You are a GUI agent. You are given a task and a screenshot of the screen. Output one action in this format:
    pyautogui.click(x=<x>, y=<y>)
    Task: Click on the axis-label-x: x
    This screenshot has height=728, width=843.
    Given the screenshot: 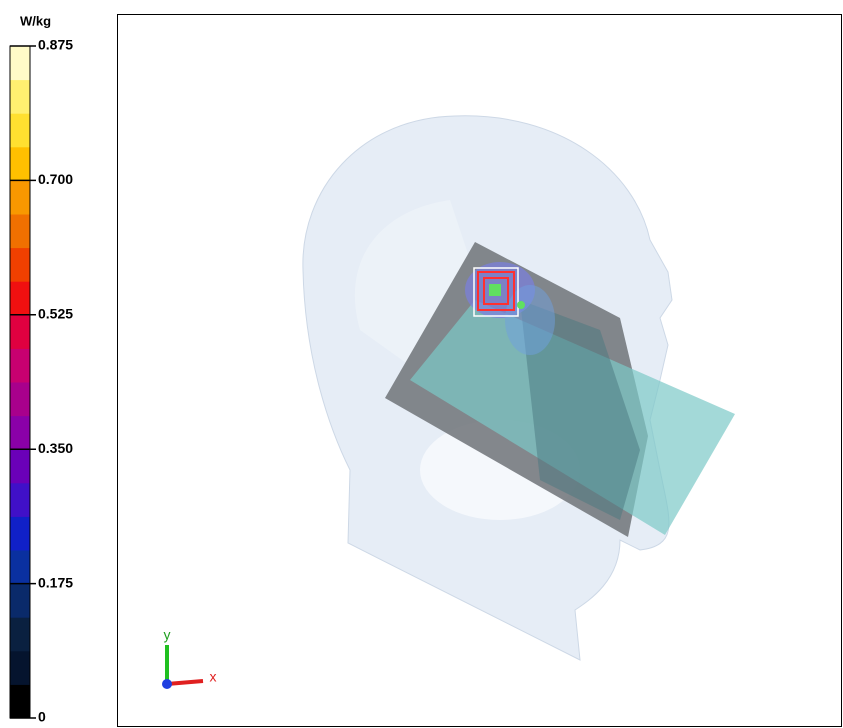 What is the action you would take?
    pyautogui.click(x=213, y=677)
    